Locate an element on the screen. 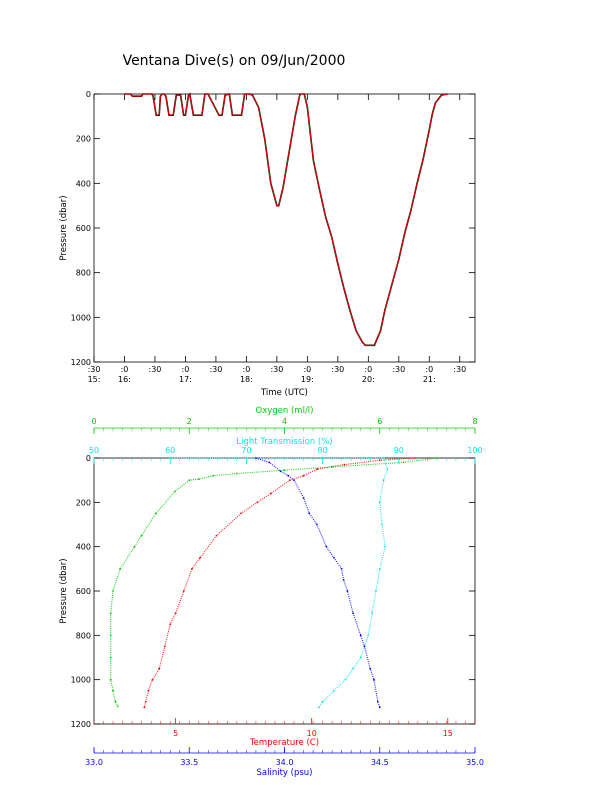 This screenshot has width=612, height=785. axis-tick-label: 33.0 is located at coordinates (94, 762).